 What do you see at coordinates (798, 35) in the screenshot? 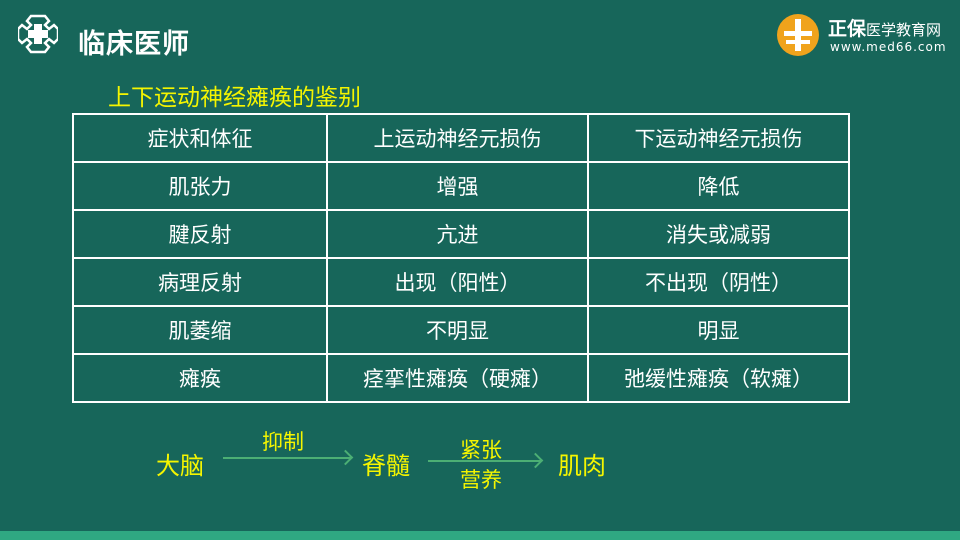
I see `med66-logo-icon` at bounding box center [798, 35].